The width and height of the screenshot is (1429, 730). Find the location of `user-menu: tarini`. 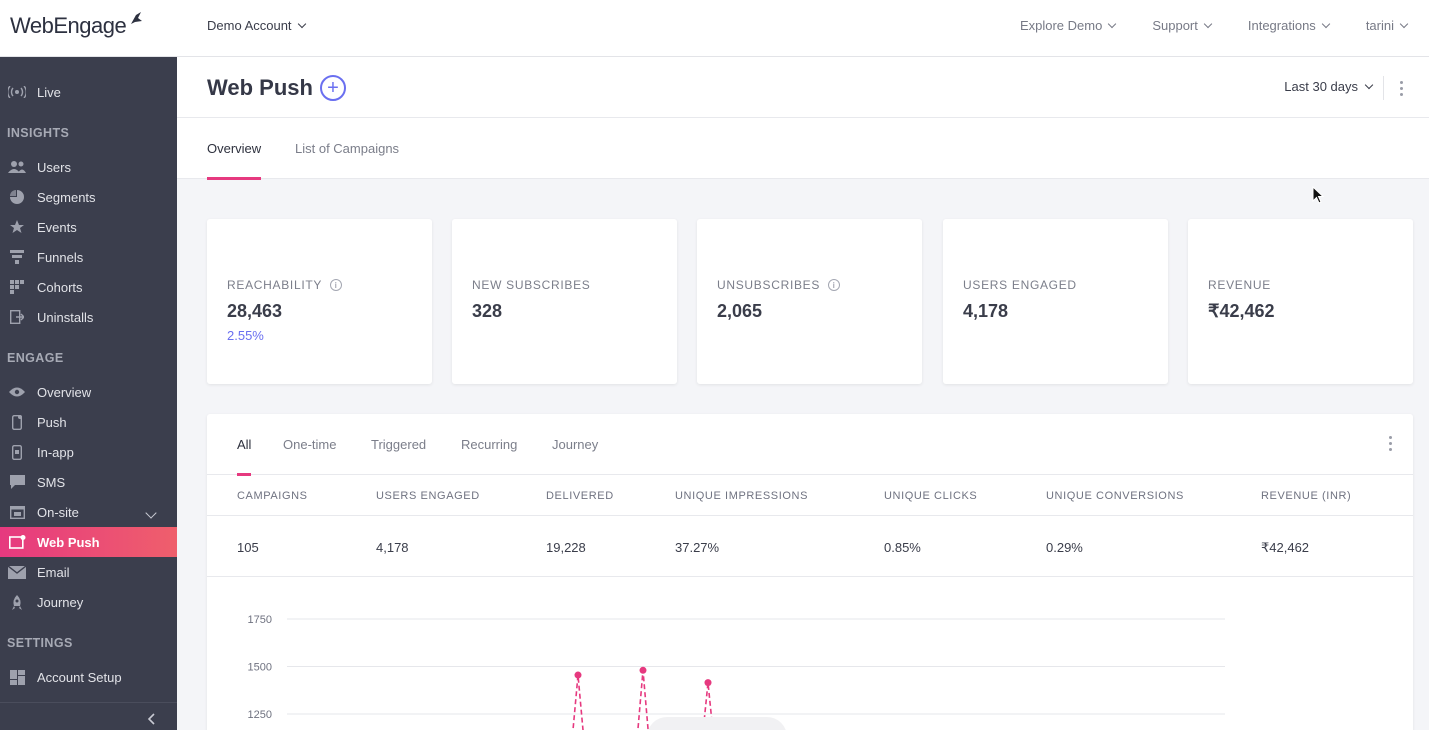

user-menu: tarini is located at coordinates (1387, 25).